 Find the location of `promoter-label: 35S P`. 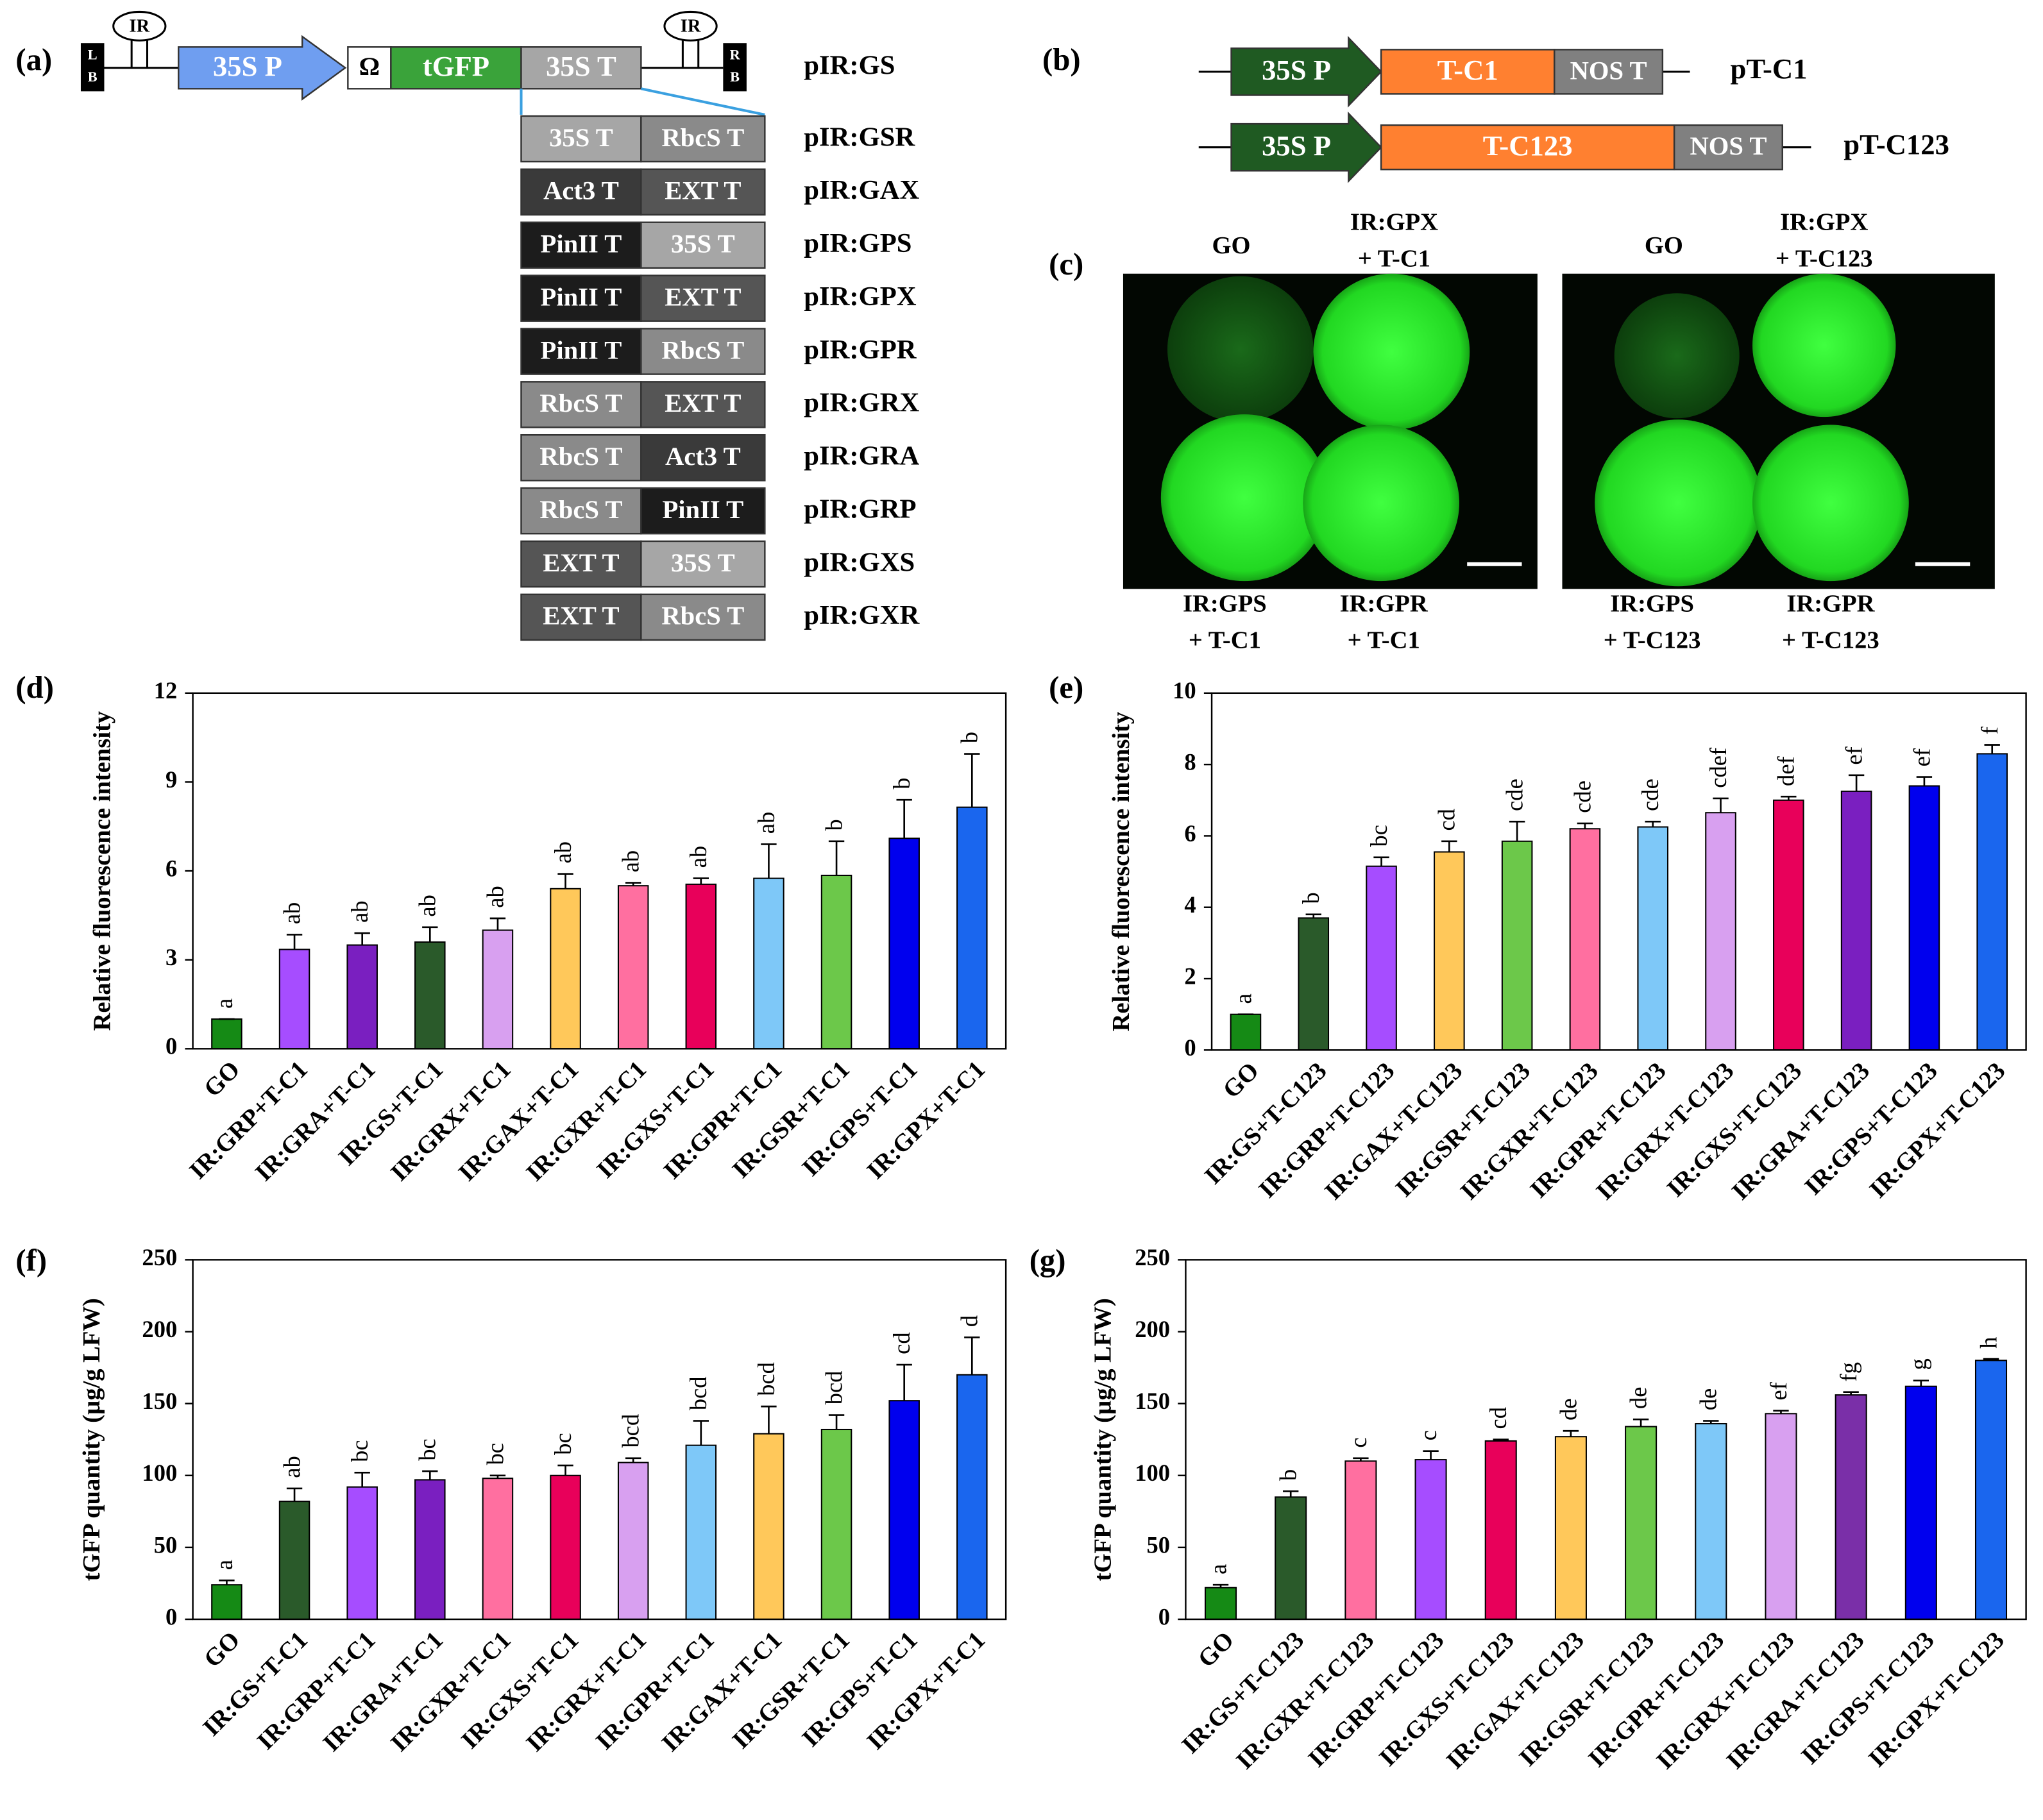

promoter-label: 35S P is located at coordinates (1296, 146).